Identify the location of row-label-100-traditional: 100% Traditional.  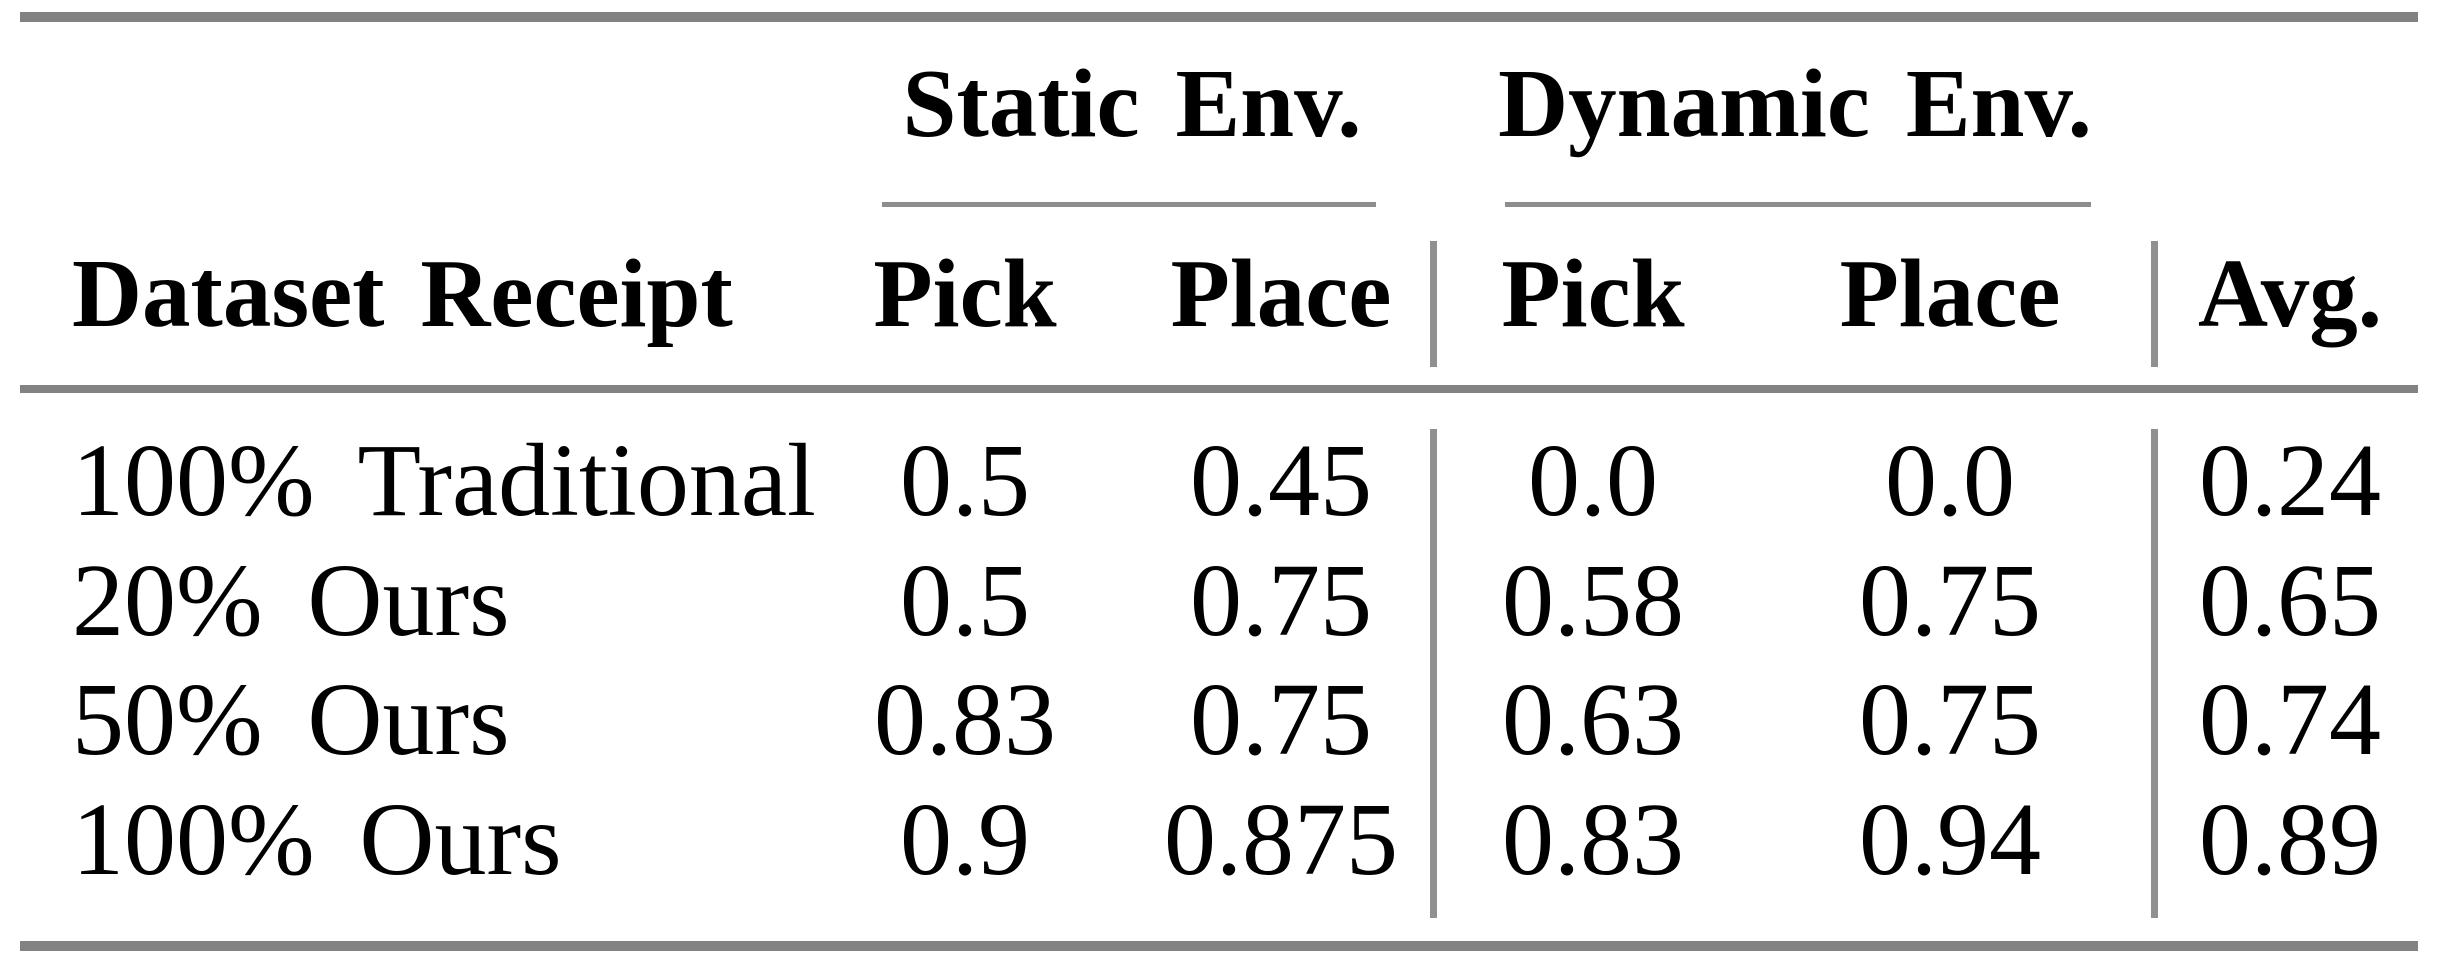
(444, 480).